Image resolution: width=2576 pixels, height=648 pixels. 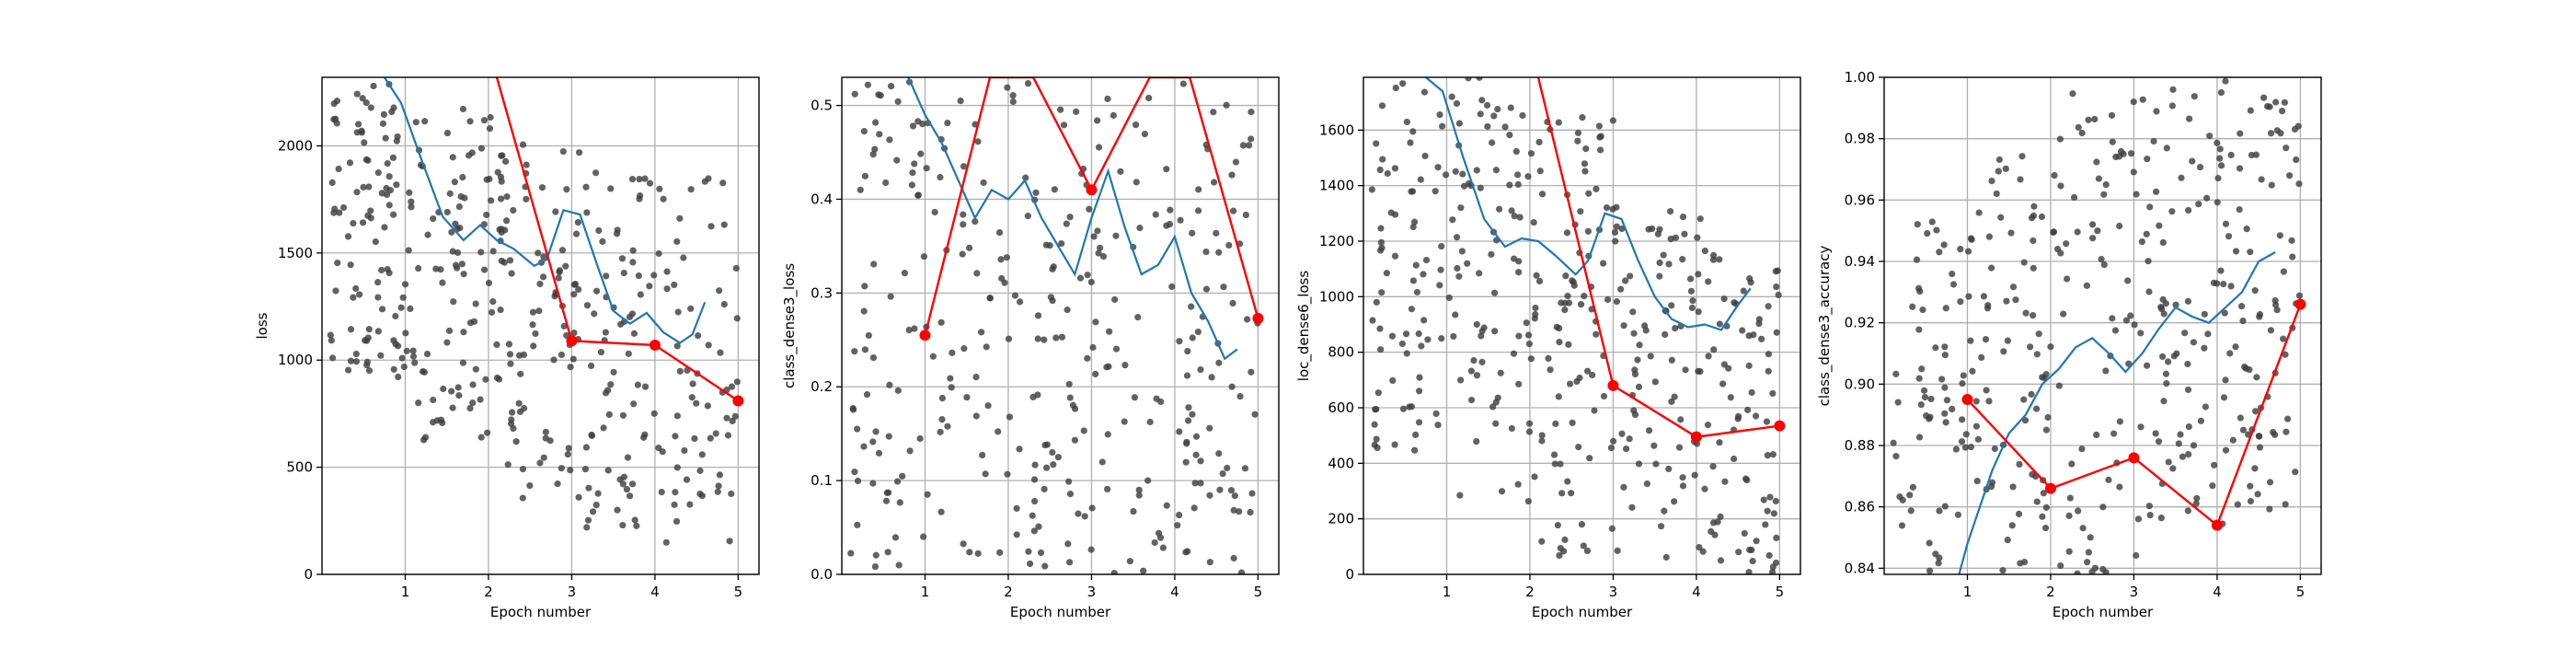 What do you see at coordinates (541, 612) in the screenshot?
I see `x-axis-label: Epoch number` at bounding box center [541, 612].